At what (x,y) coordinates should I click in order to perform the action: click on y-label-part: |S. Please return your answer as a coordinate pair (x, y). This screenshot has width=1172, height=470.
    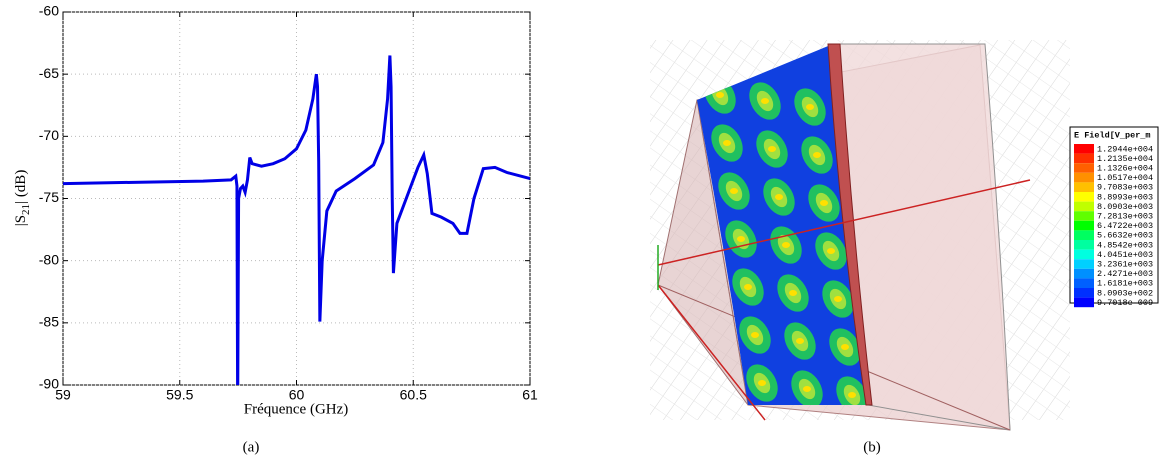
    Looking at the image, I should click on (21, 220).